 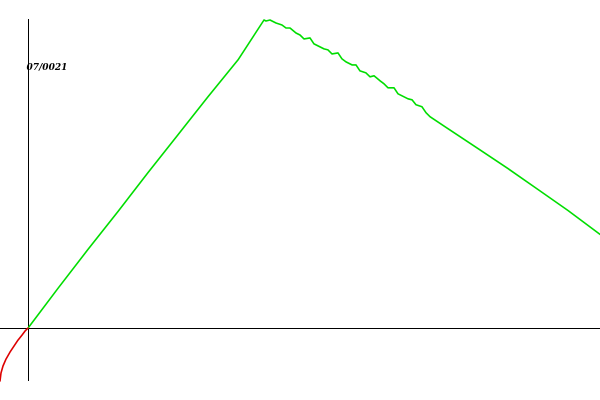 I want to click on series-line-negative, so click(x=14, y=354).